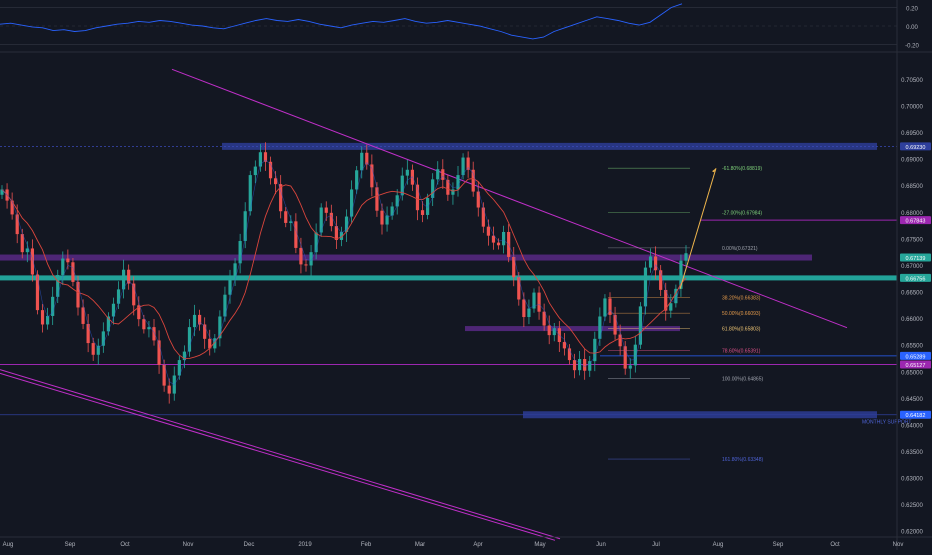 The height and width of the screenshot is (555, 932). What do you see at coordinates (740, 249) in the screenshot?
I see `fib-label: 0.00%(0.67321)` at bounding box center [740, 249].